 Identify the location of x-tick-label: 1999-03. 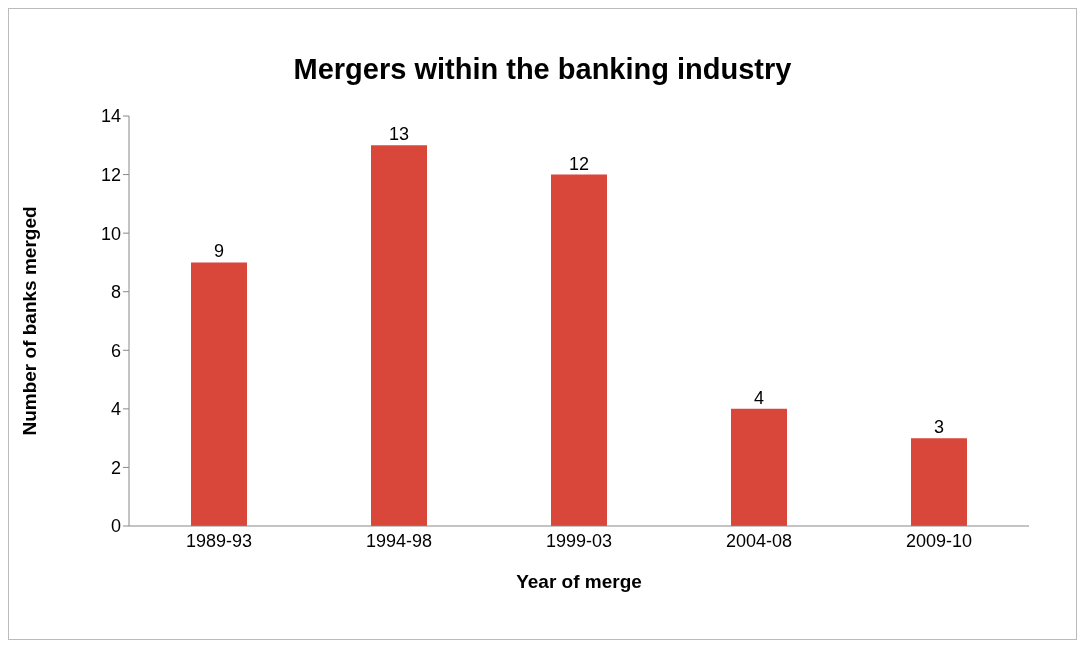
(579, 540).